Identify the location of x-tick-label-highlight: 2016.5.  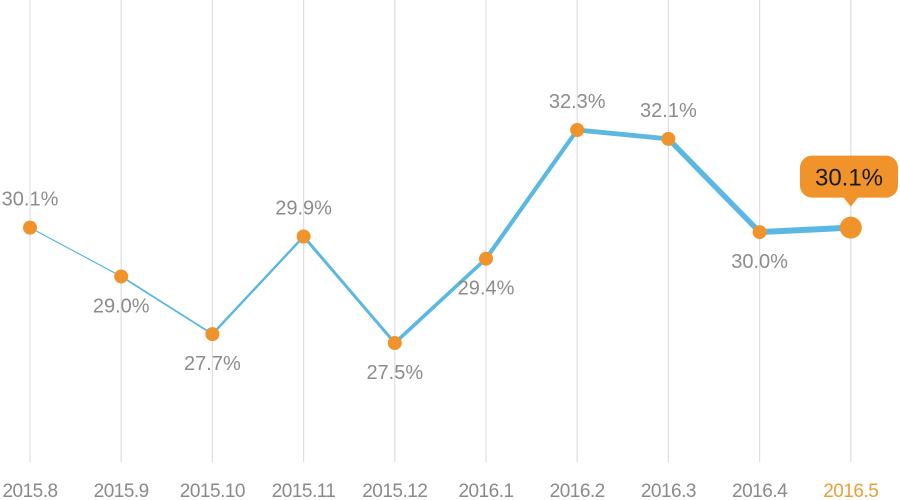
(850, 490).